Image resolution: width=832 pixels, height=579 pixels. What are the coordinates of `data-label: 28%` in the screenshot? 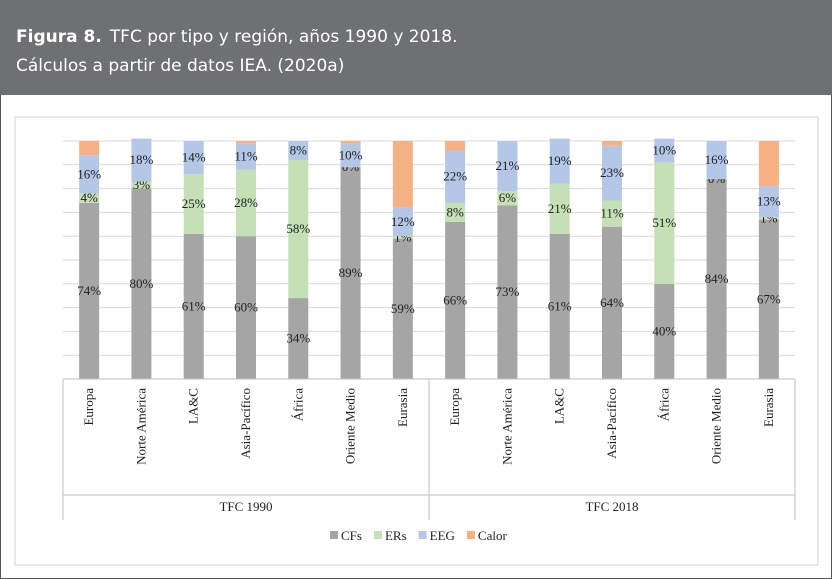 It's located at (246, 202).